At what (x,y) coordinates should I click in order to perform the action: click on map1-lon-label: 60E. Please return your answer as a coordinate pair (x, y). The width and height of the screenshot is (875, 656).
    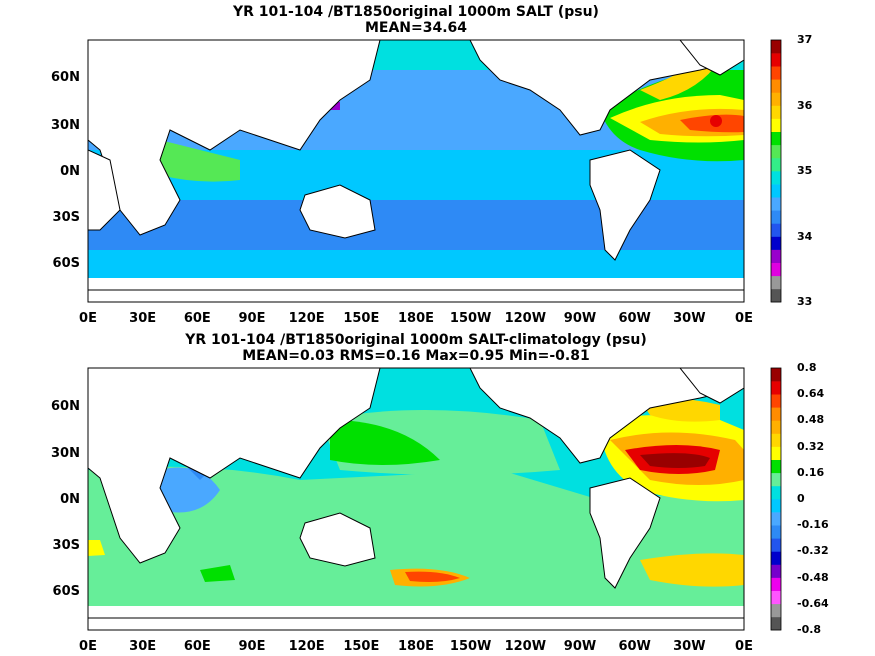
    Looking at the image, I should click on (197, 318).